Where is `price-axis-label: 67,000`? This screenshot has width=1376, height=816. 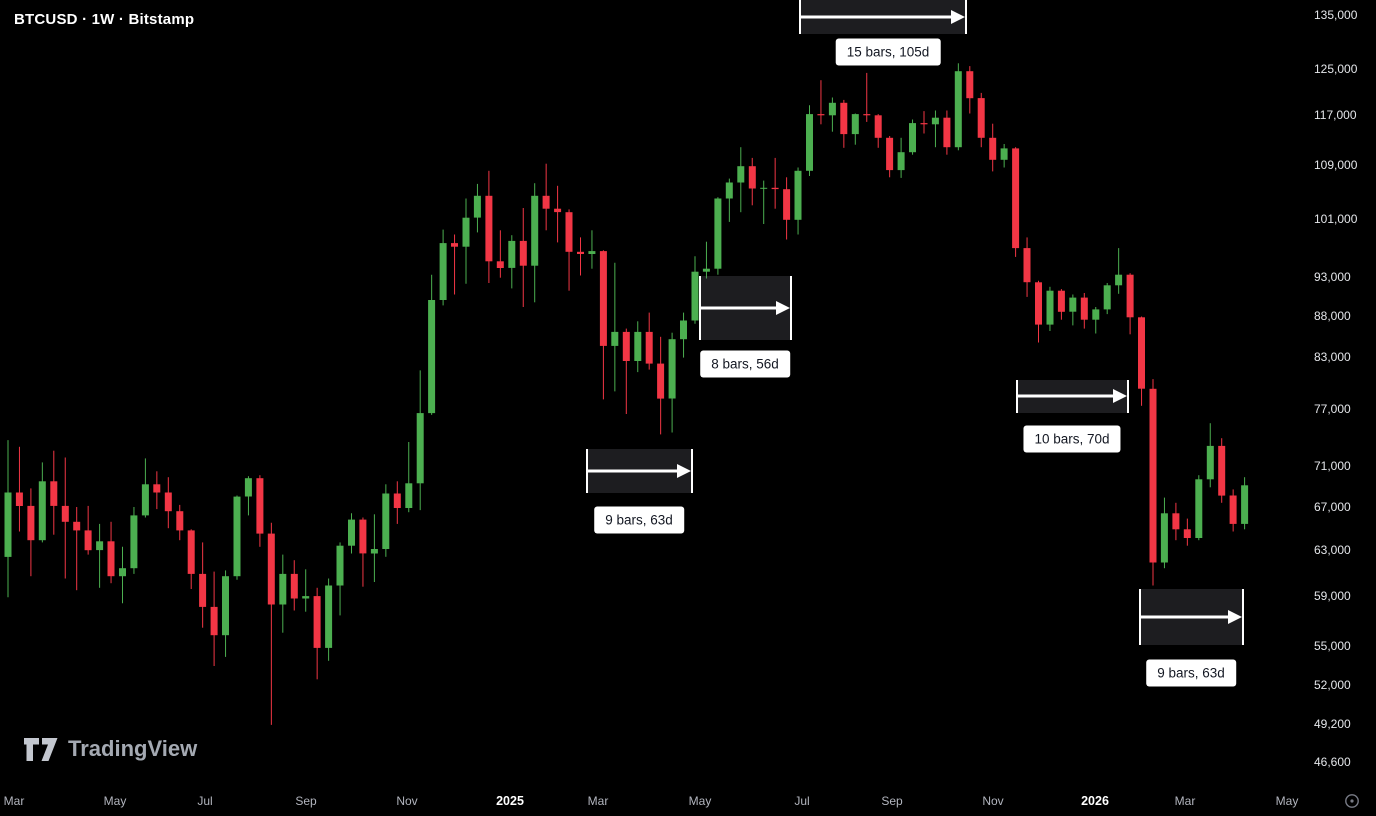
price-axis-label: 67,000 is located at coordinates (1332, 507).